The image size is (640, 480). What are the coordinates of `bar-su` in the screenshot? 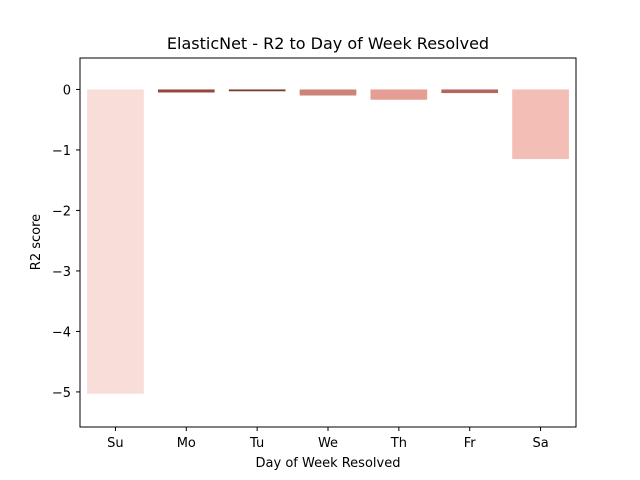 It's located at (115, 241).